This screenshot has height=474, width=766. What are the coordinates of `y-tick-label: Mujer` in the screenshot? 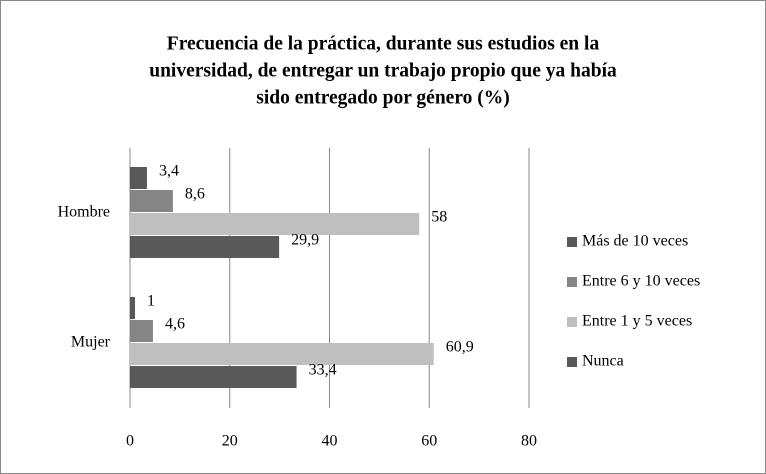 It's located at (91, 342).